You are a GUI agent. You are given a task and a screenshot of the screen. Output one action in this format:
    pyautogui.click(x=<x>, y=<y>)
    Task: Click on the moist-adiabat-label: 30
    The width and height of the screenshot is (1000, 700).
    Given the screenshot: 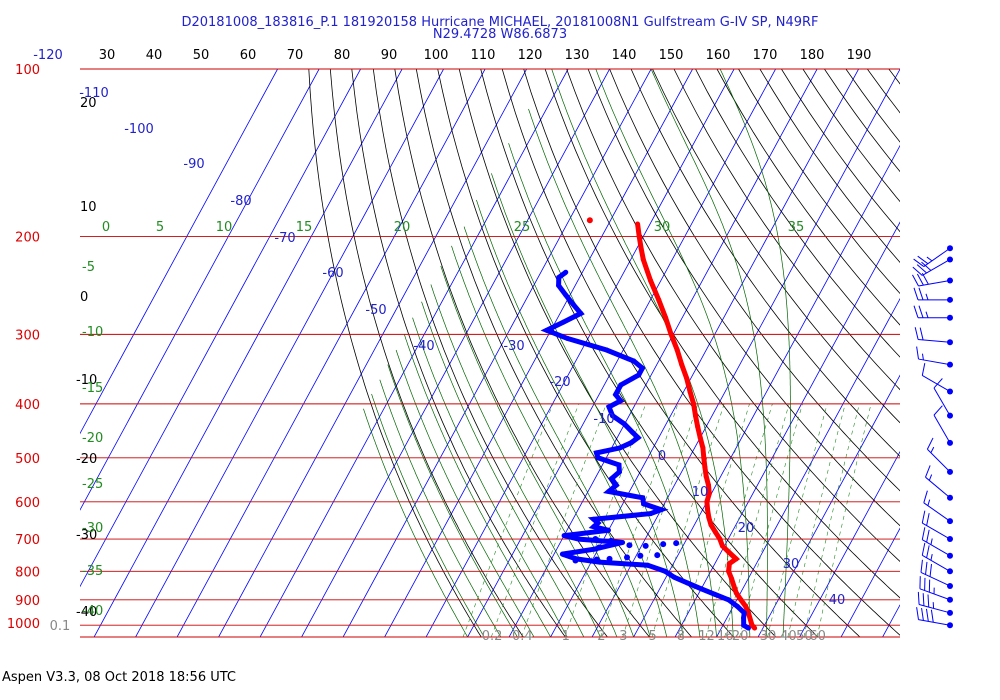 What is the action you would take?
    pyautogui.click(x=662, y=227)
    